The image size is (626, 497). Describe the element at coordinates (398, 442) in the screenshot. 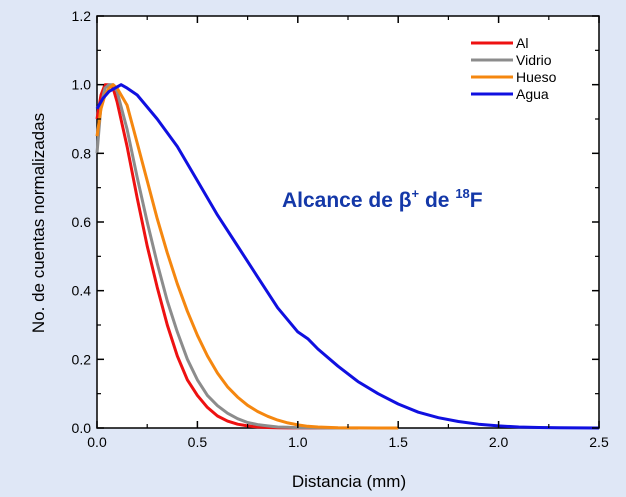

I see `x-tick-label: 1.5` at that location.